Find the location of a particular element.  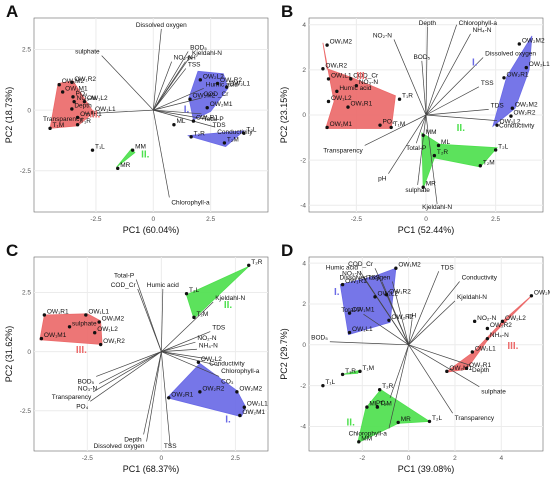

y-tick-label: 4 is located at coordinates (304, 25).